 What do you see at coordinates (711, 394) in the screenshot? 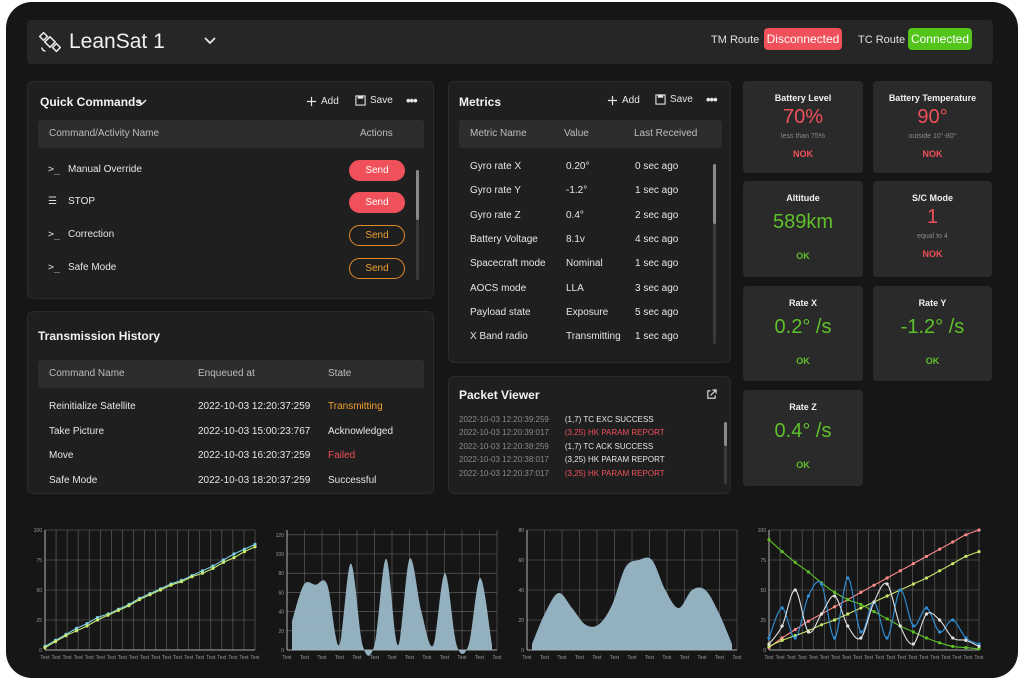
I see `external-link-icon` at bounding box center [711, 394].